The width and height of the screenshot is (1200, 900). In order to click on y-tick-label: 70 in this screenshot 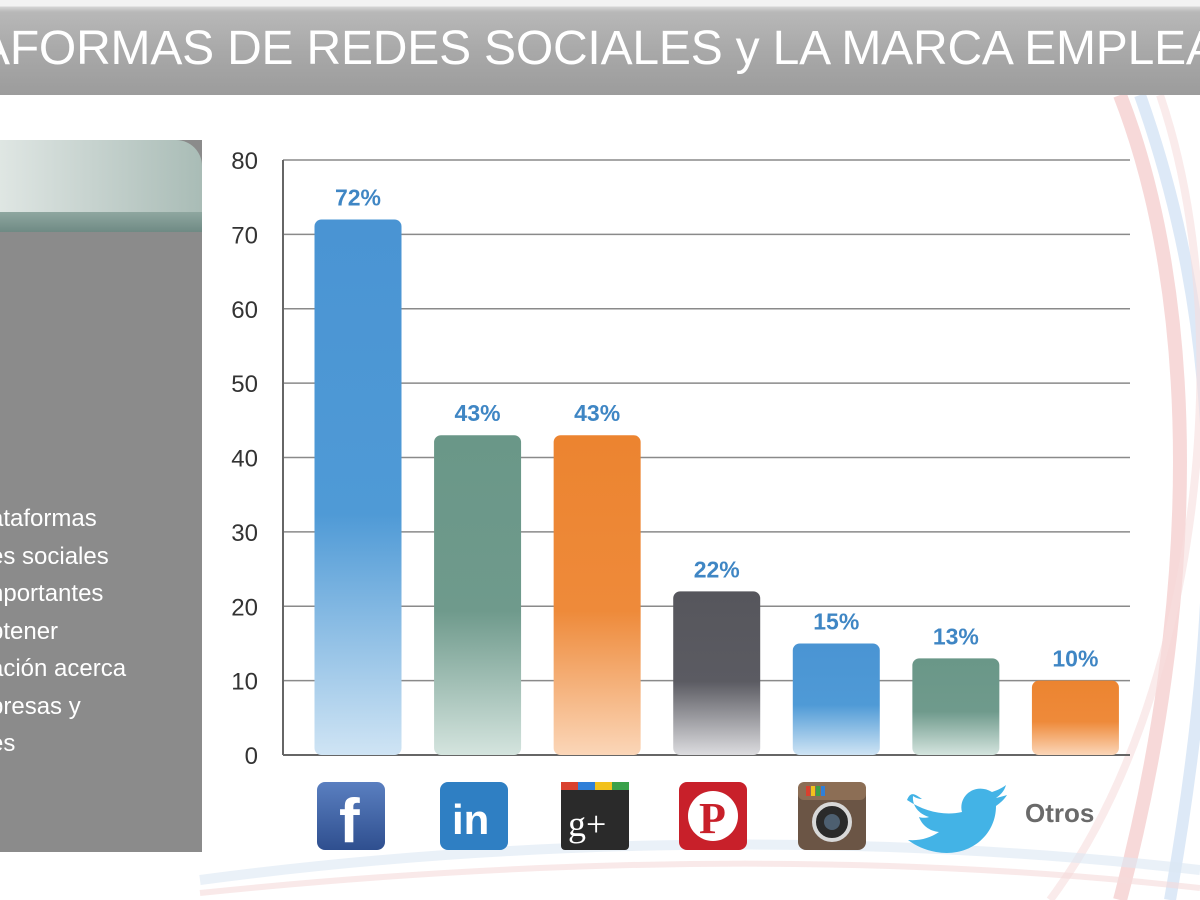, I will do `click(244, 235)`.